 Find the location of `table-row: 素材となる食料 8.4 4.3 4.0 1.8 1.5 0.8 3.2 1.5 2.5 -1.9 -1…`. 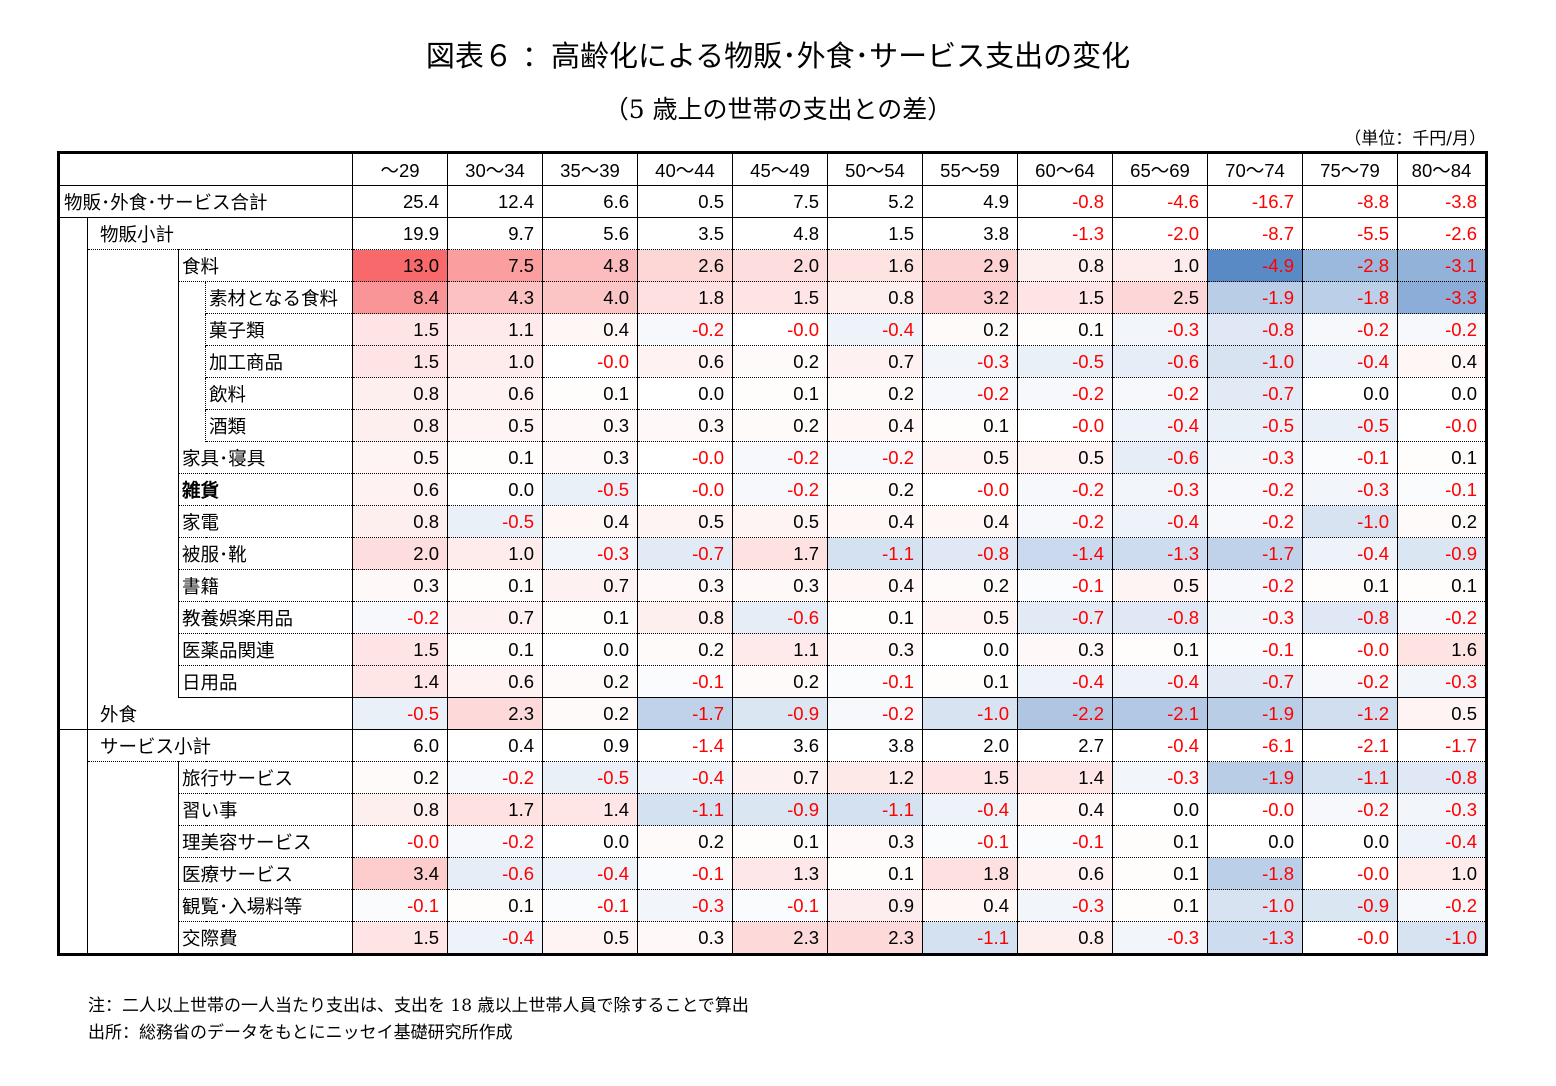

table-row: 素材となる食料 8.4 4.3 4.0 1.8 1.5 0.8 3.2 1.5 2.5 -1.9 -1… is located at coordinates (772, 297).